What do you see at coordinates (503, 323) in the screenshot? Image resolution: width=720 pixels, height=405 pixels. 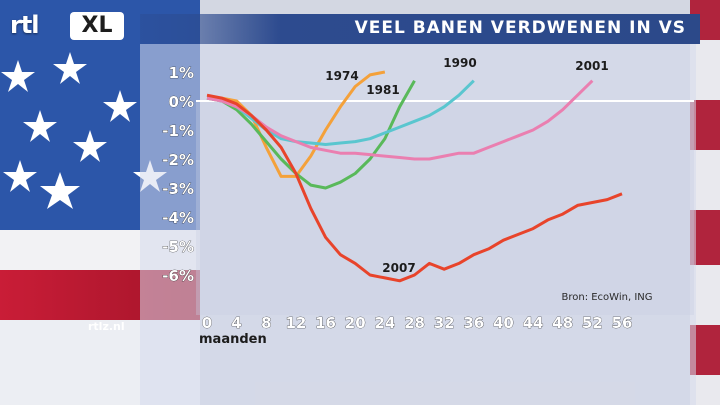 I see `x-tick-label: 40` at bounding box center [503, 323].